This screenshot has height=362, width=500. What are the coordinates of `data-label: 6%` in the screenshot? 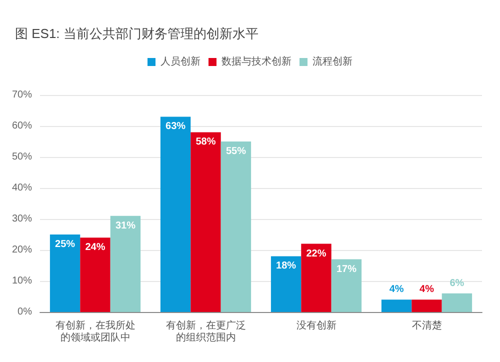 It's located at (457, 283).